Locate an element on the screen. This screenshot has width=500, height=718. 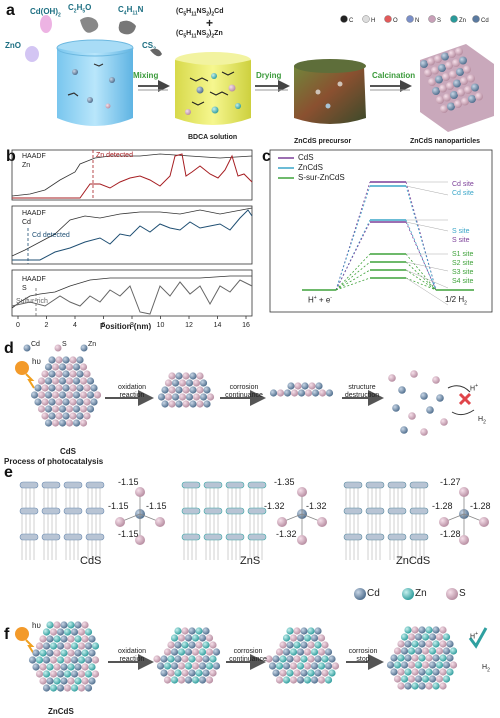
caption-bdca: BDCA solution is located at coordinates (213, 137).